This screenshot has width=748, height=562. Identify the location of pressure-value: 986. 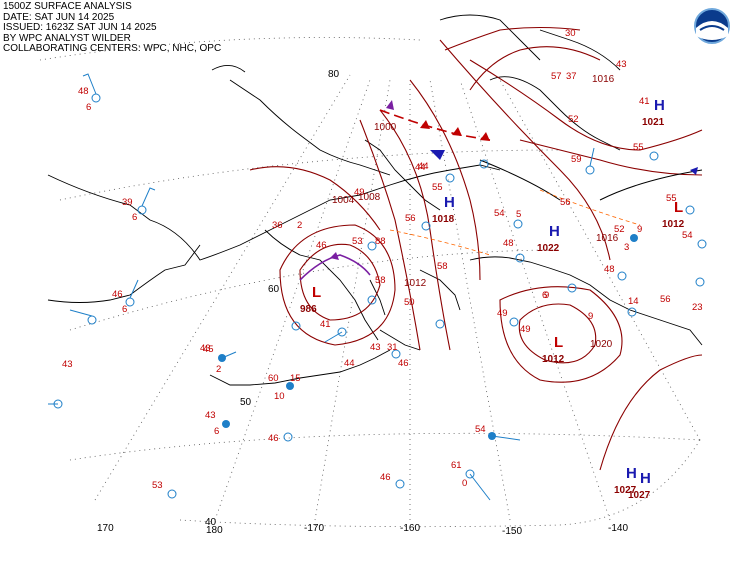
(308, 309).